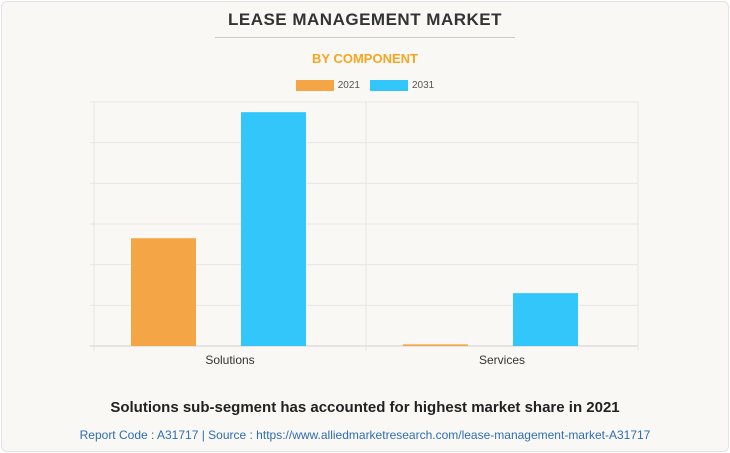  What do you see at coordinates (229, 360) in the screenshot?
I see `x-tick-label: Solutions` at bounding box center [229, 360].